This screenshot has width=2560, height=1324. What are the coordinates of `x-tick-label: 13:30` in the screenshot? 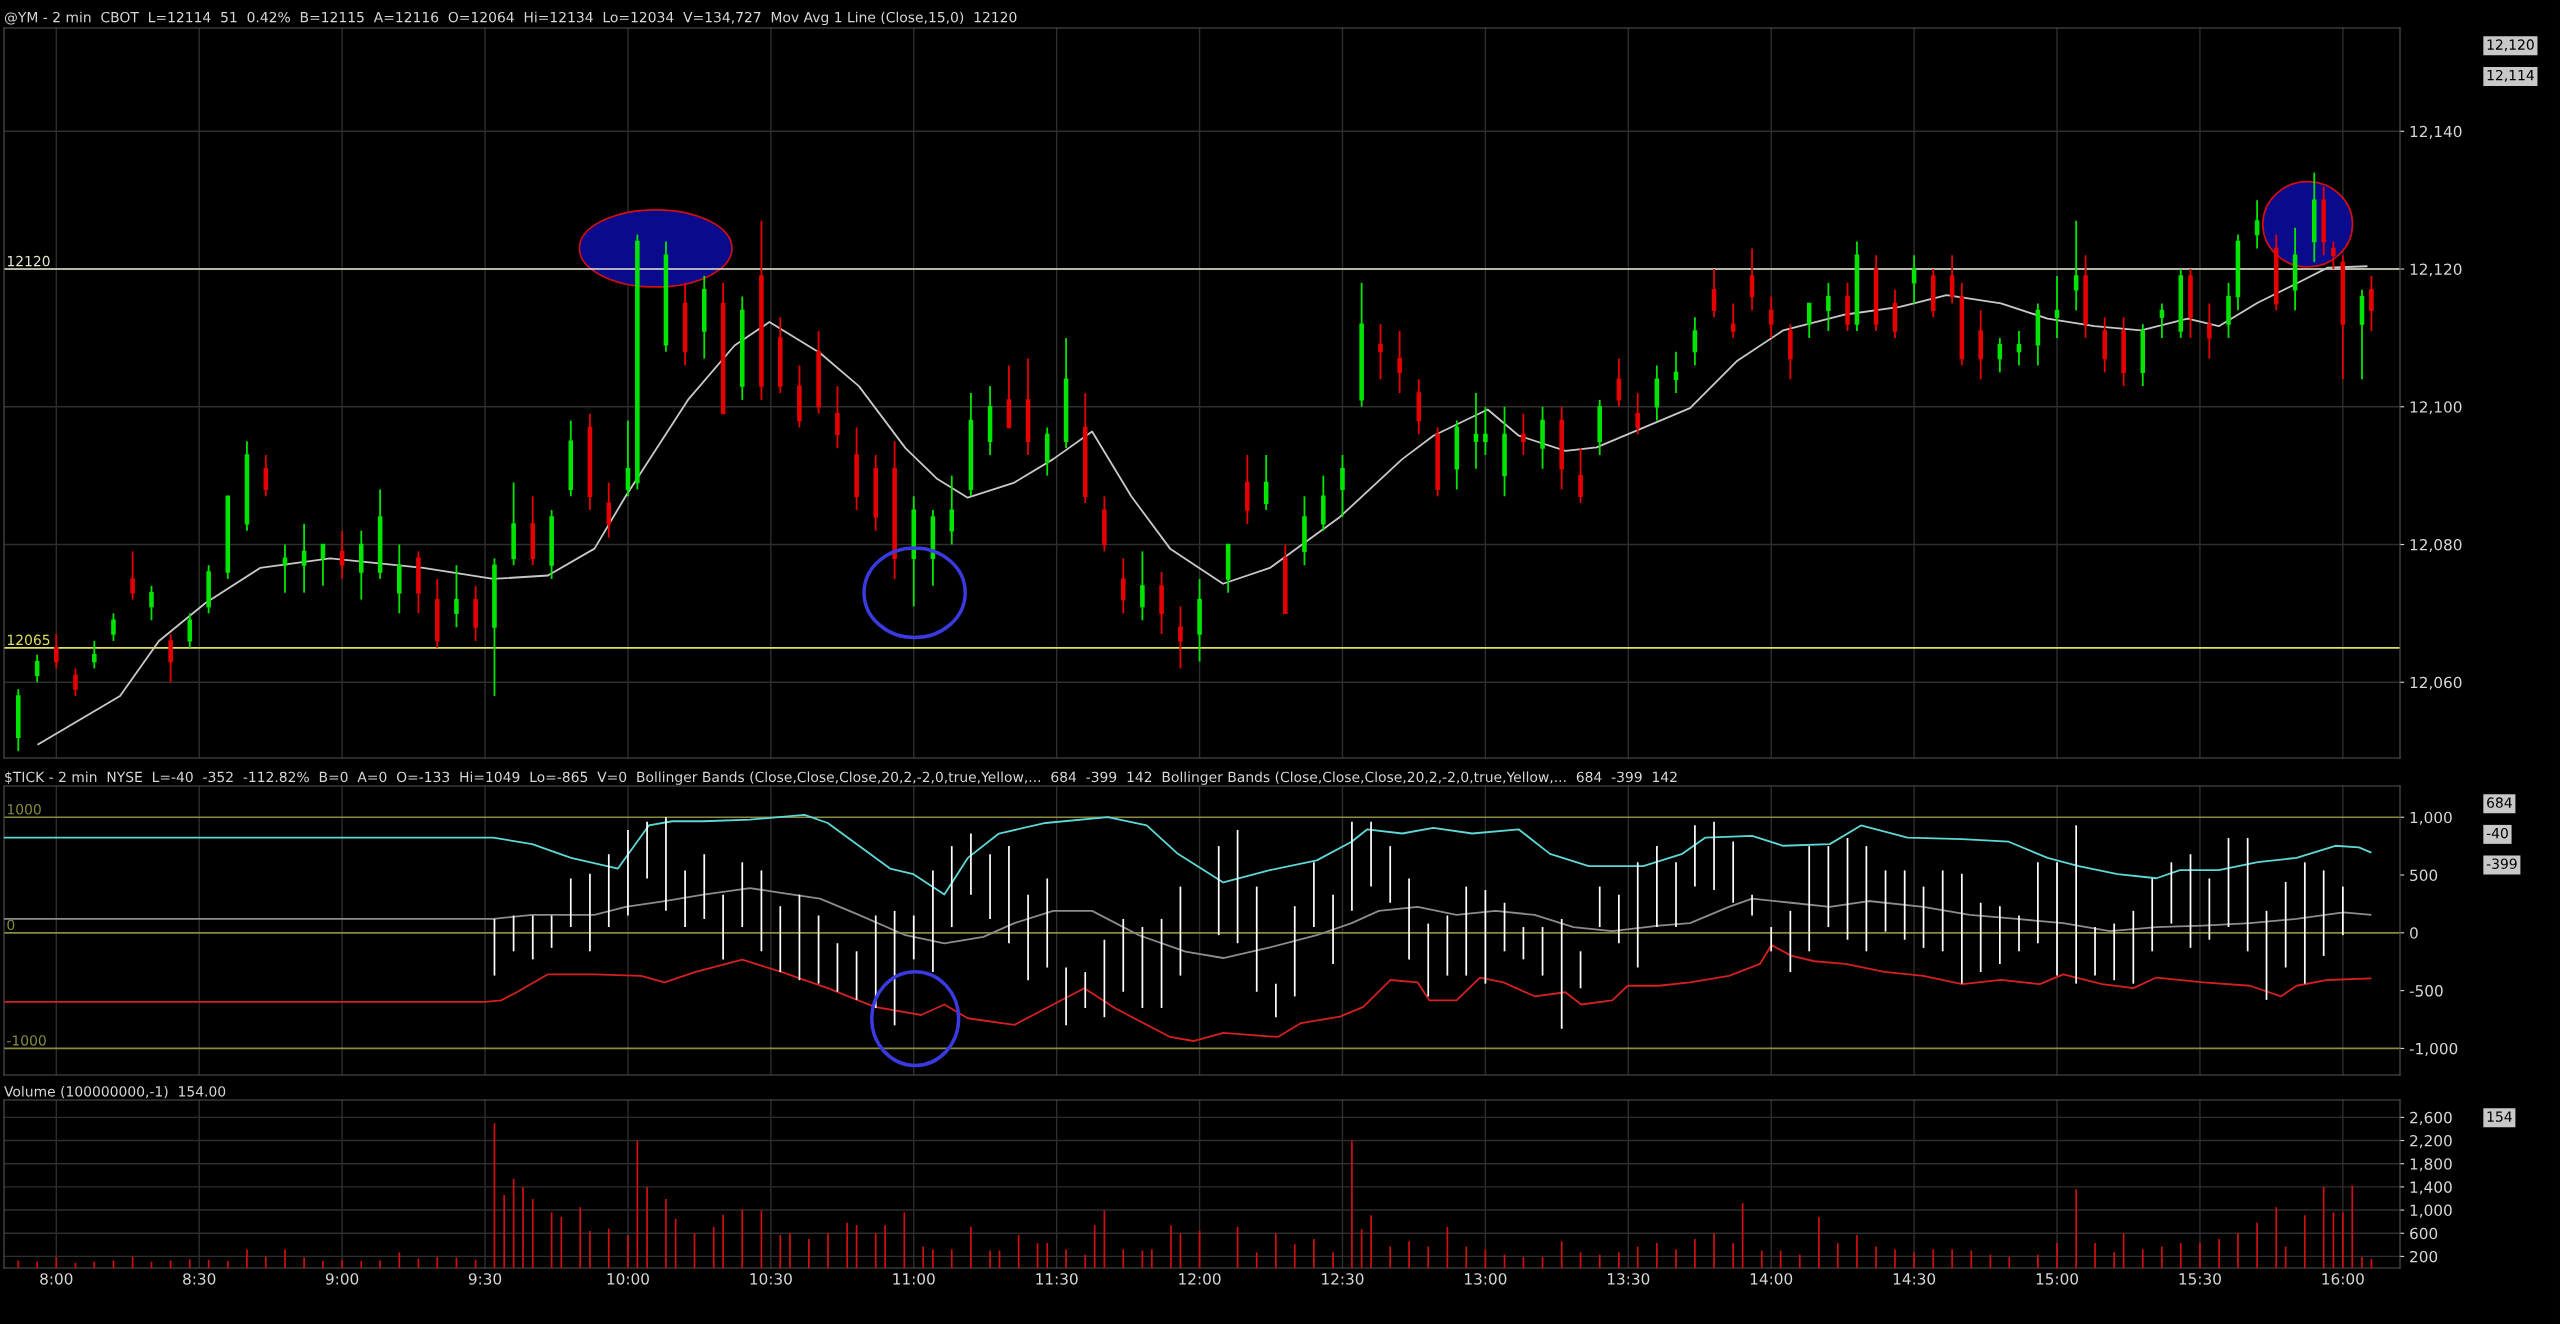 It's located at (1628, 1279).